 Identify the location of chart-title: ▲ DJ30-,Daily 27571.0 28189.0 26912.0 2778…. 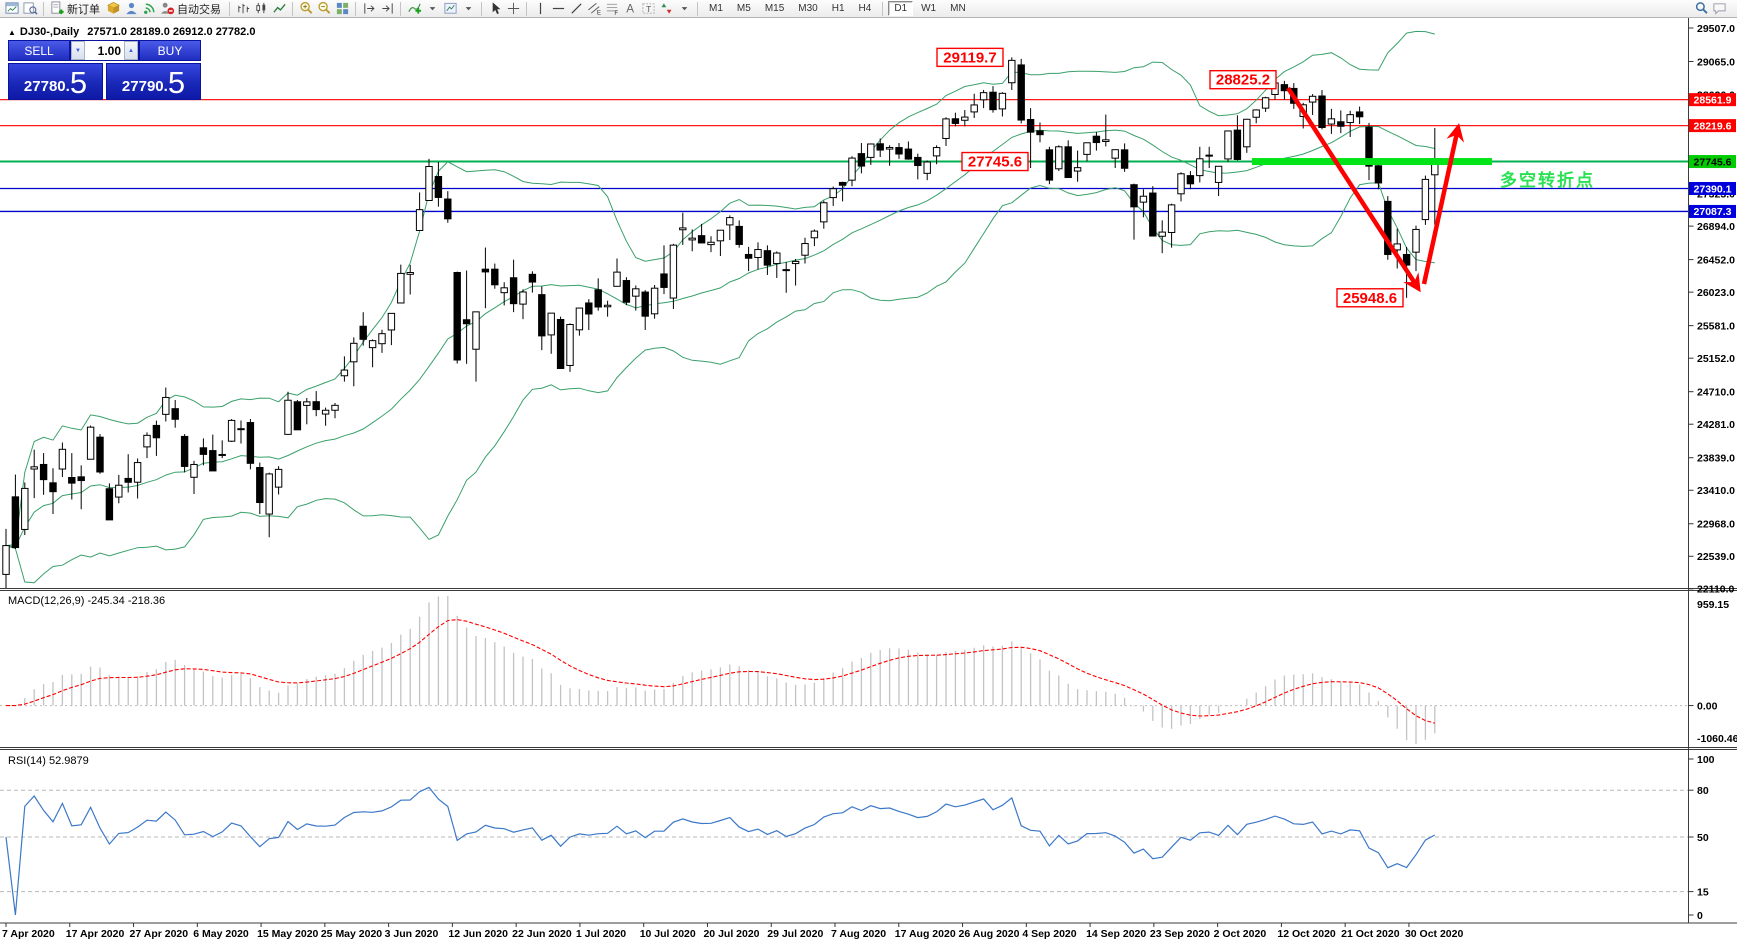
(131, 32).